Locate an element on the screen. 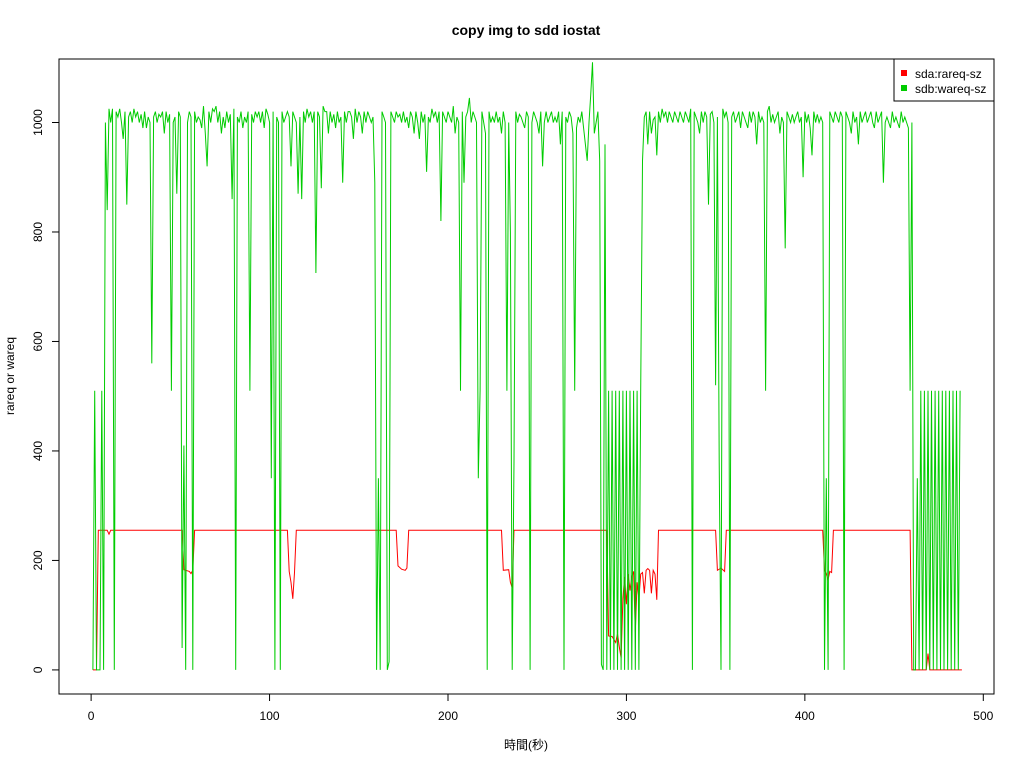  chart-title: copy img to sdd iostat is located at coordinates (526, 30).